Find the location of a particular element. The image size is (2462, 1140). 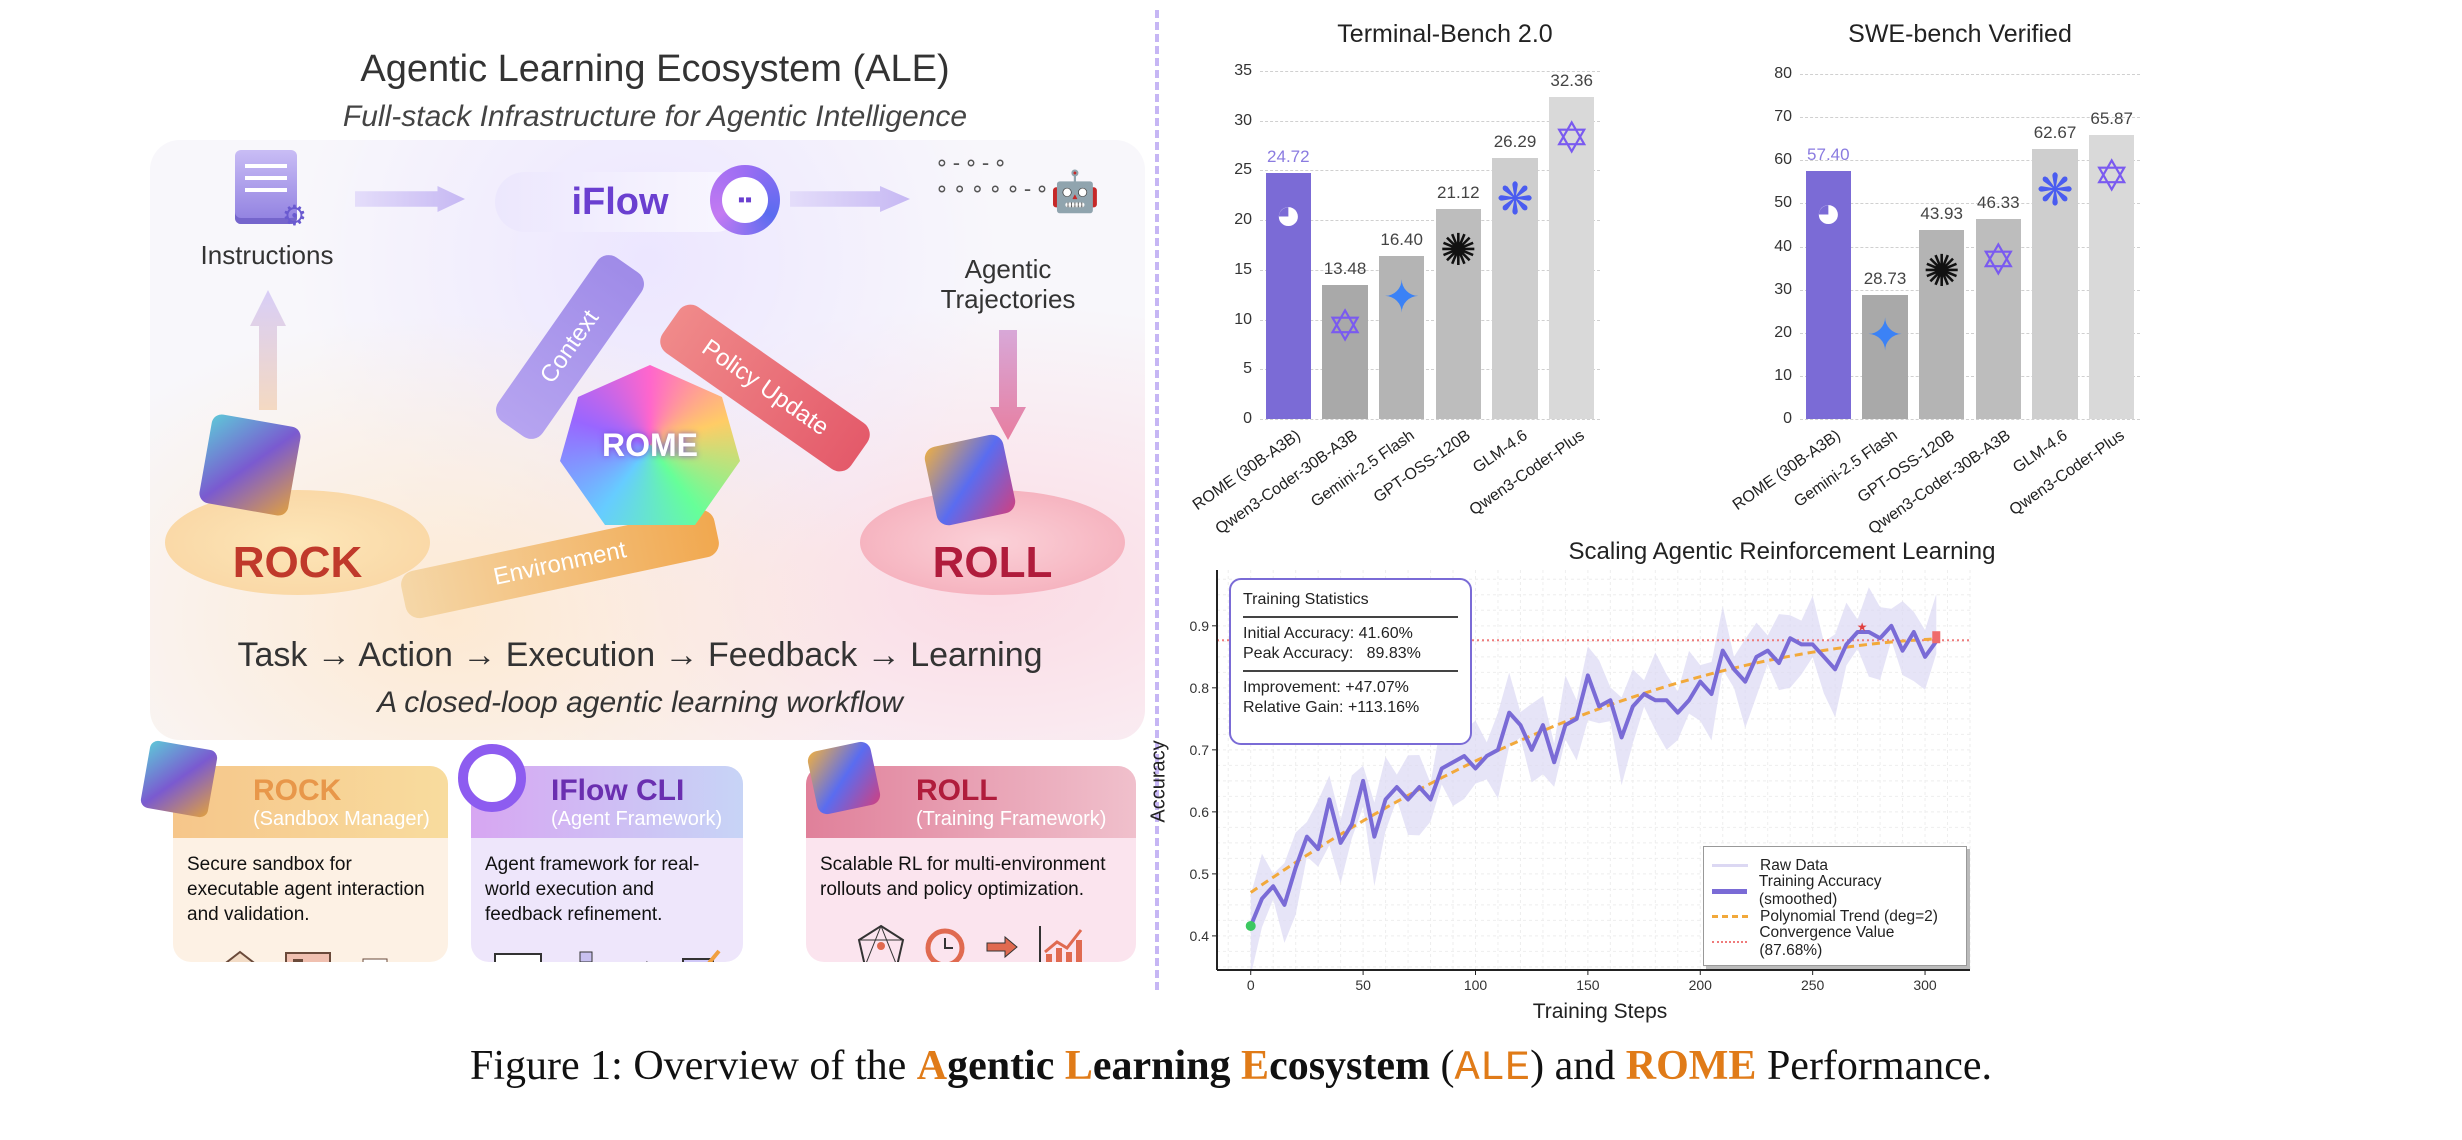

bar-value-label: 13.48 is located at coordinates (1345, 268).